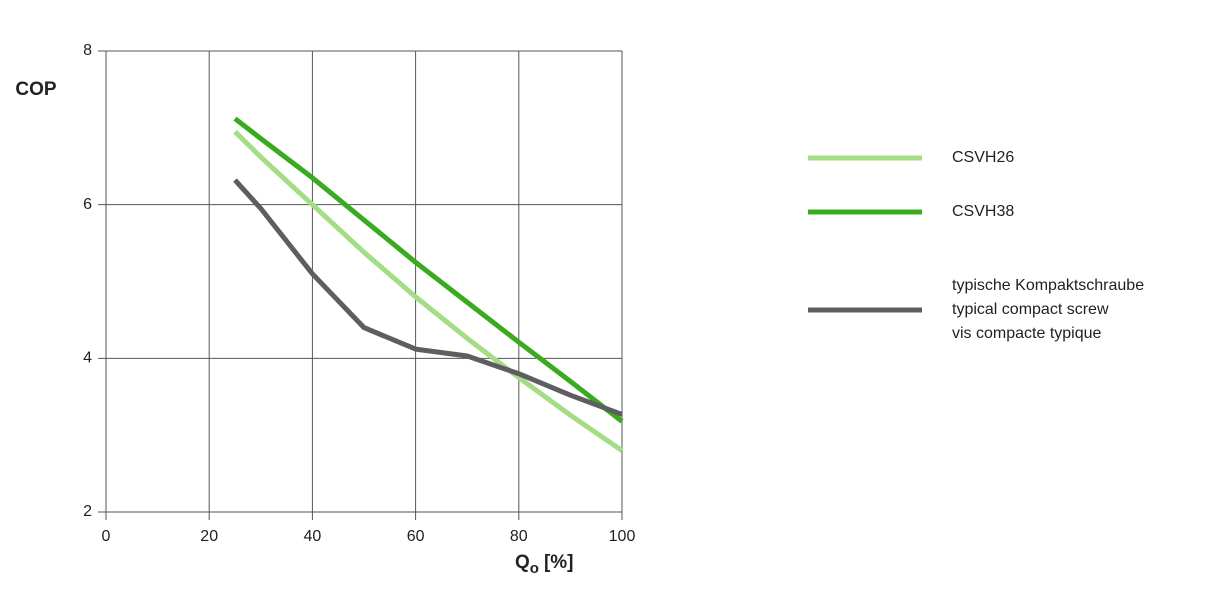  Describe the element at coordinates (416, 536) in the screenshot. I see `x-tick-label: 60` at that location.